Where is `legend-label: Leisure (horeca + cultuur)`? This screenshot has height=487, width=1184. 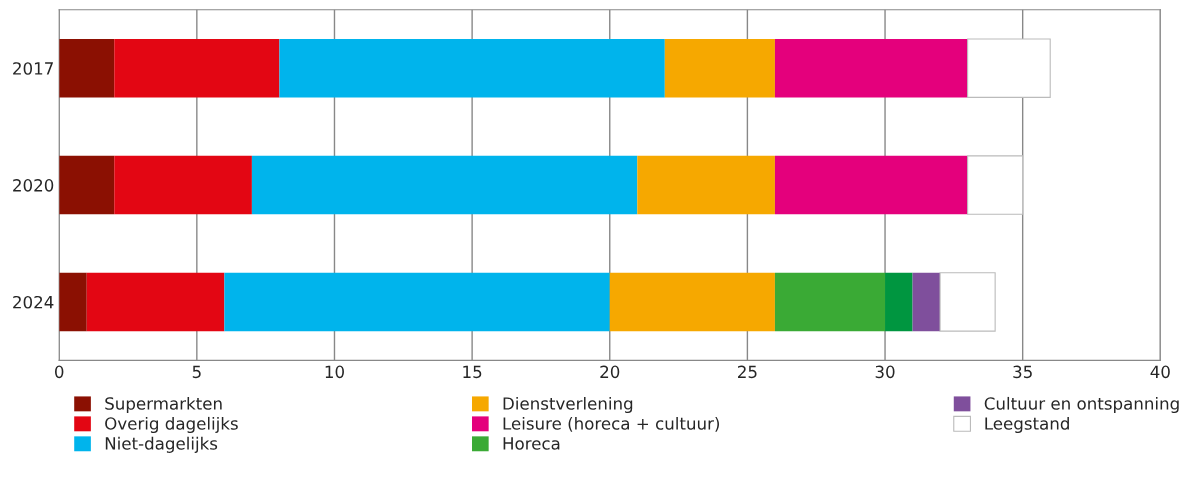 legend-label: Leisure (horeca + cultuur) is located at coordinates (611, 424).